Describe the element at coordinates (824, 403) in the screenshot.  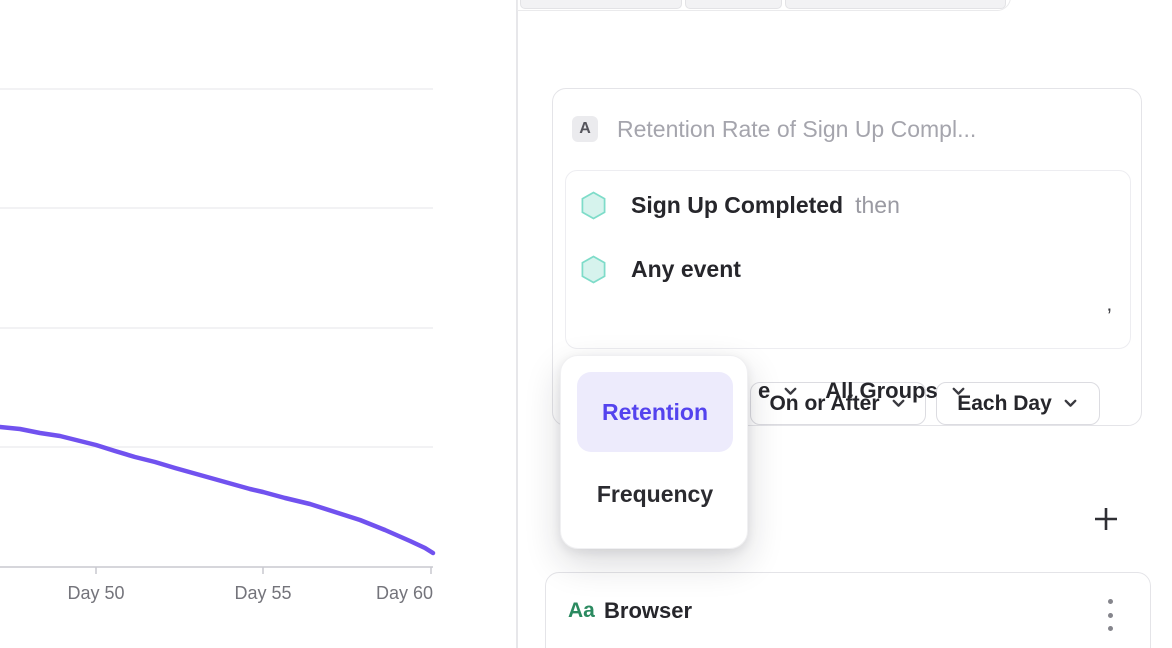
I see `dropdown-label: On or After` at that location.